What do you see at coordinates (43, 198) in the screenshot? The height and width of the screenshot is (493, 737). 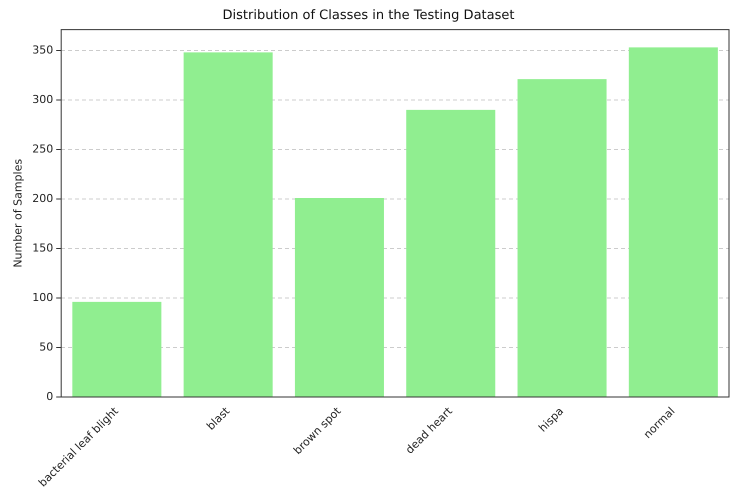 I see `y-tick-label: 200` at bounding box center [43, 198].